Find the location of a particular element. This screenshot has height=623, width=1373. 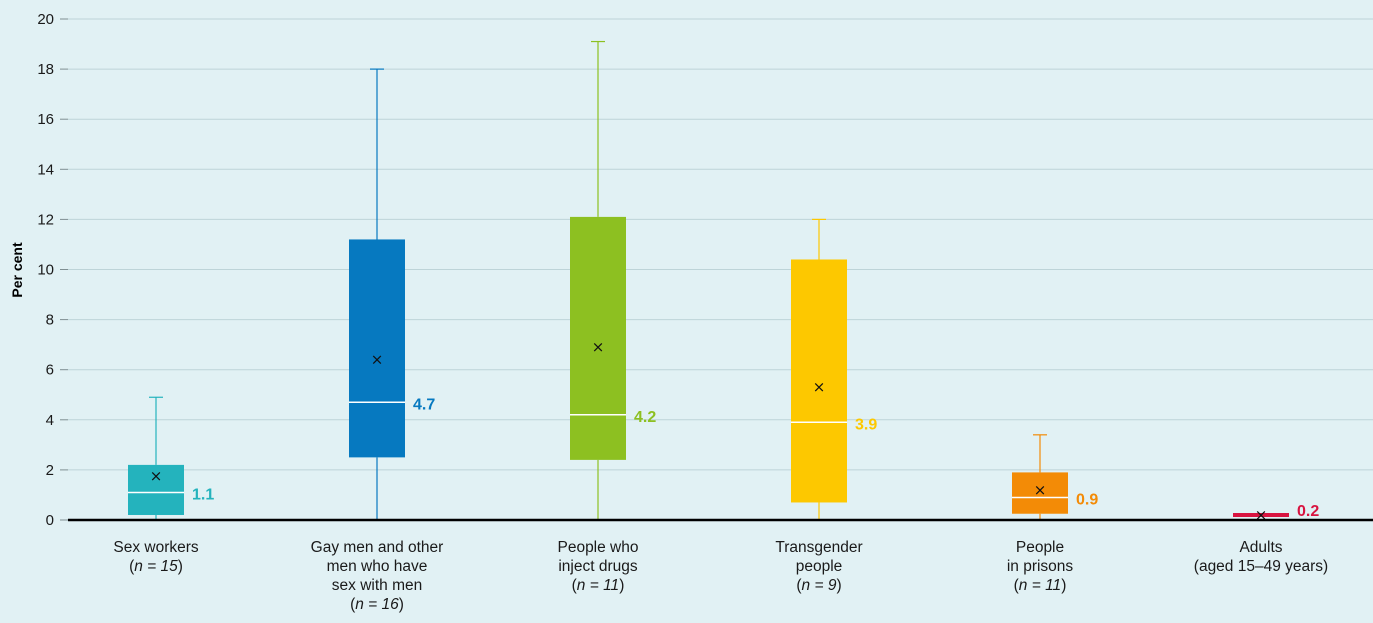

box-group: × 3.9 is located at coordinates (834, 369).